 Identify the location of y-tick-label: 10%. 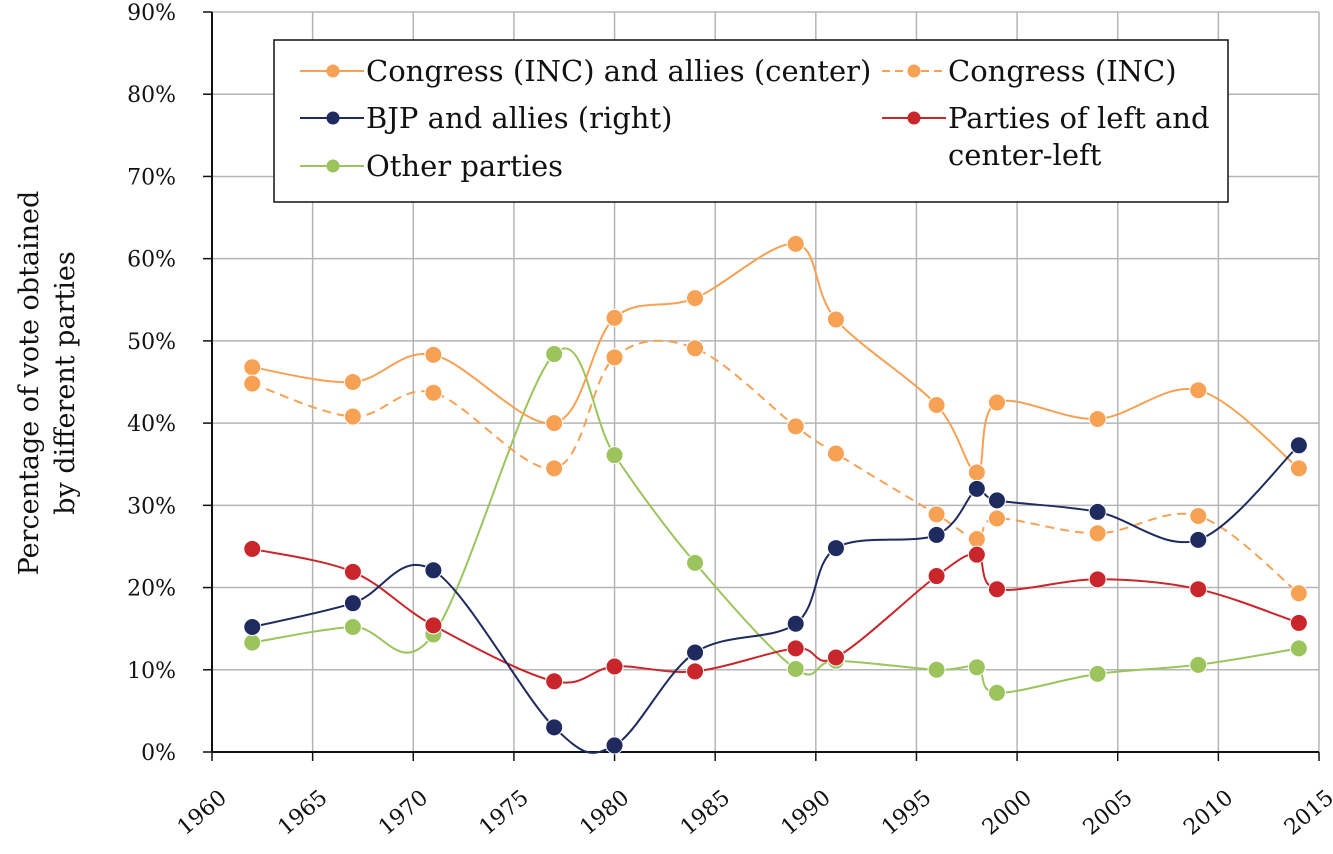
(151, 671).